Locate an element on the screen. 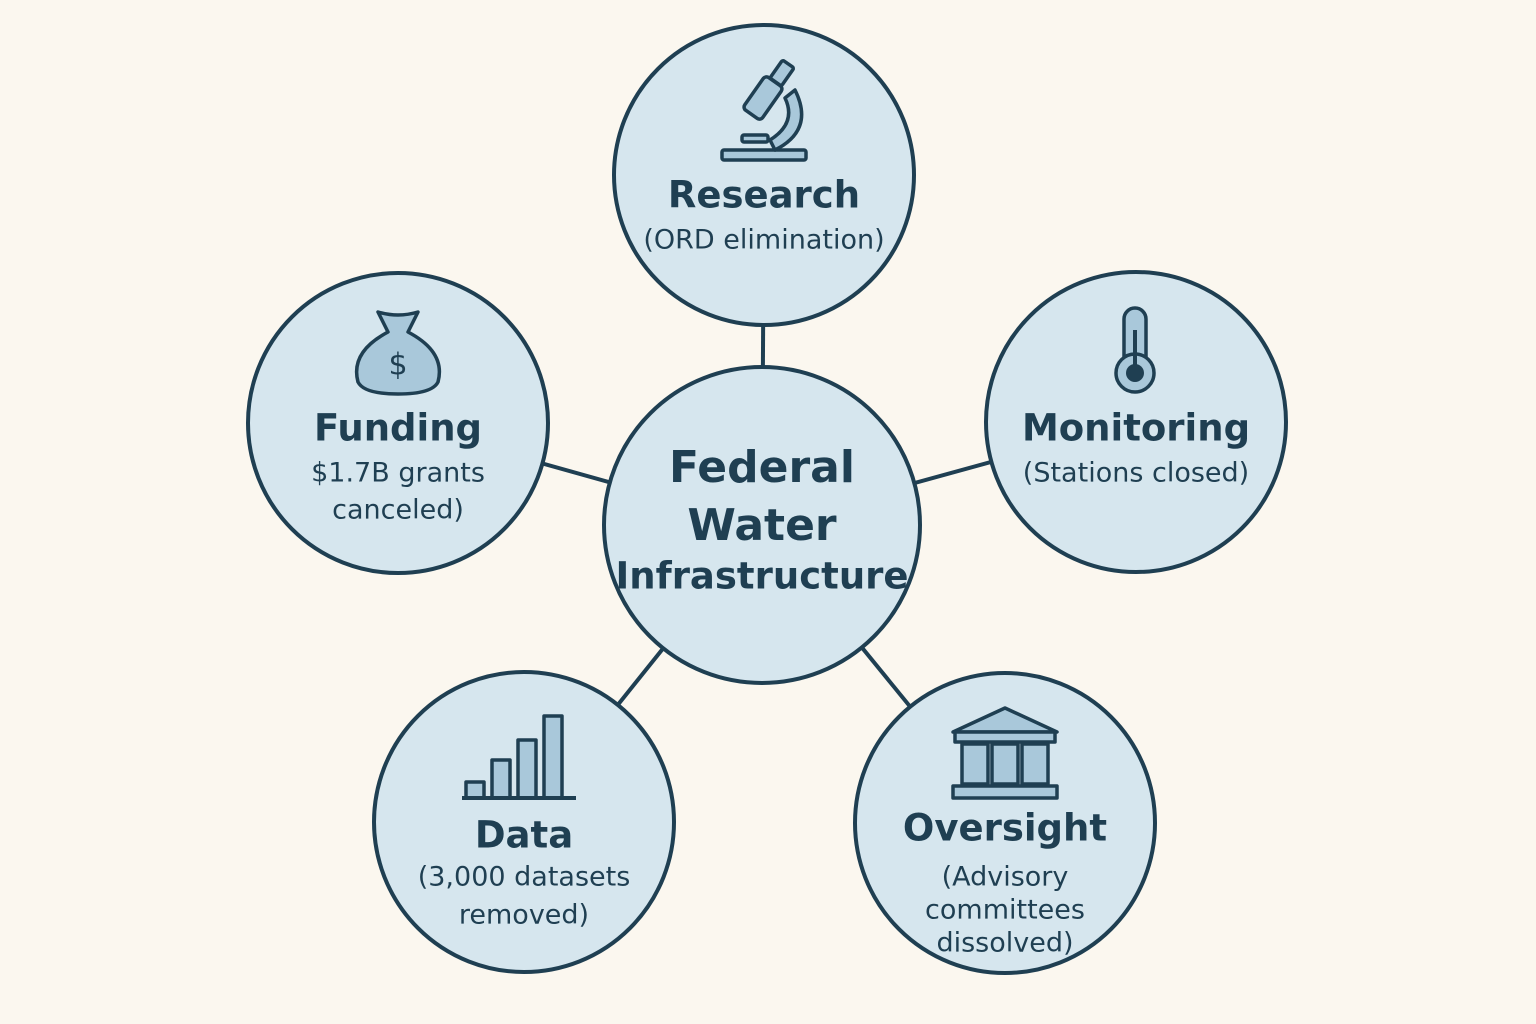  node: Monitoring (Stations closed) is located at coordinates (1136, 397).